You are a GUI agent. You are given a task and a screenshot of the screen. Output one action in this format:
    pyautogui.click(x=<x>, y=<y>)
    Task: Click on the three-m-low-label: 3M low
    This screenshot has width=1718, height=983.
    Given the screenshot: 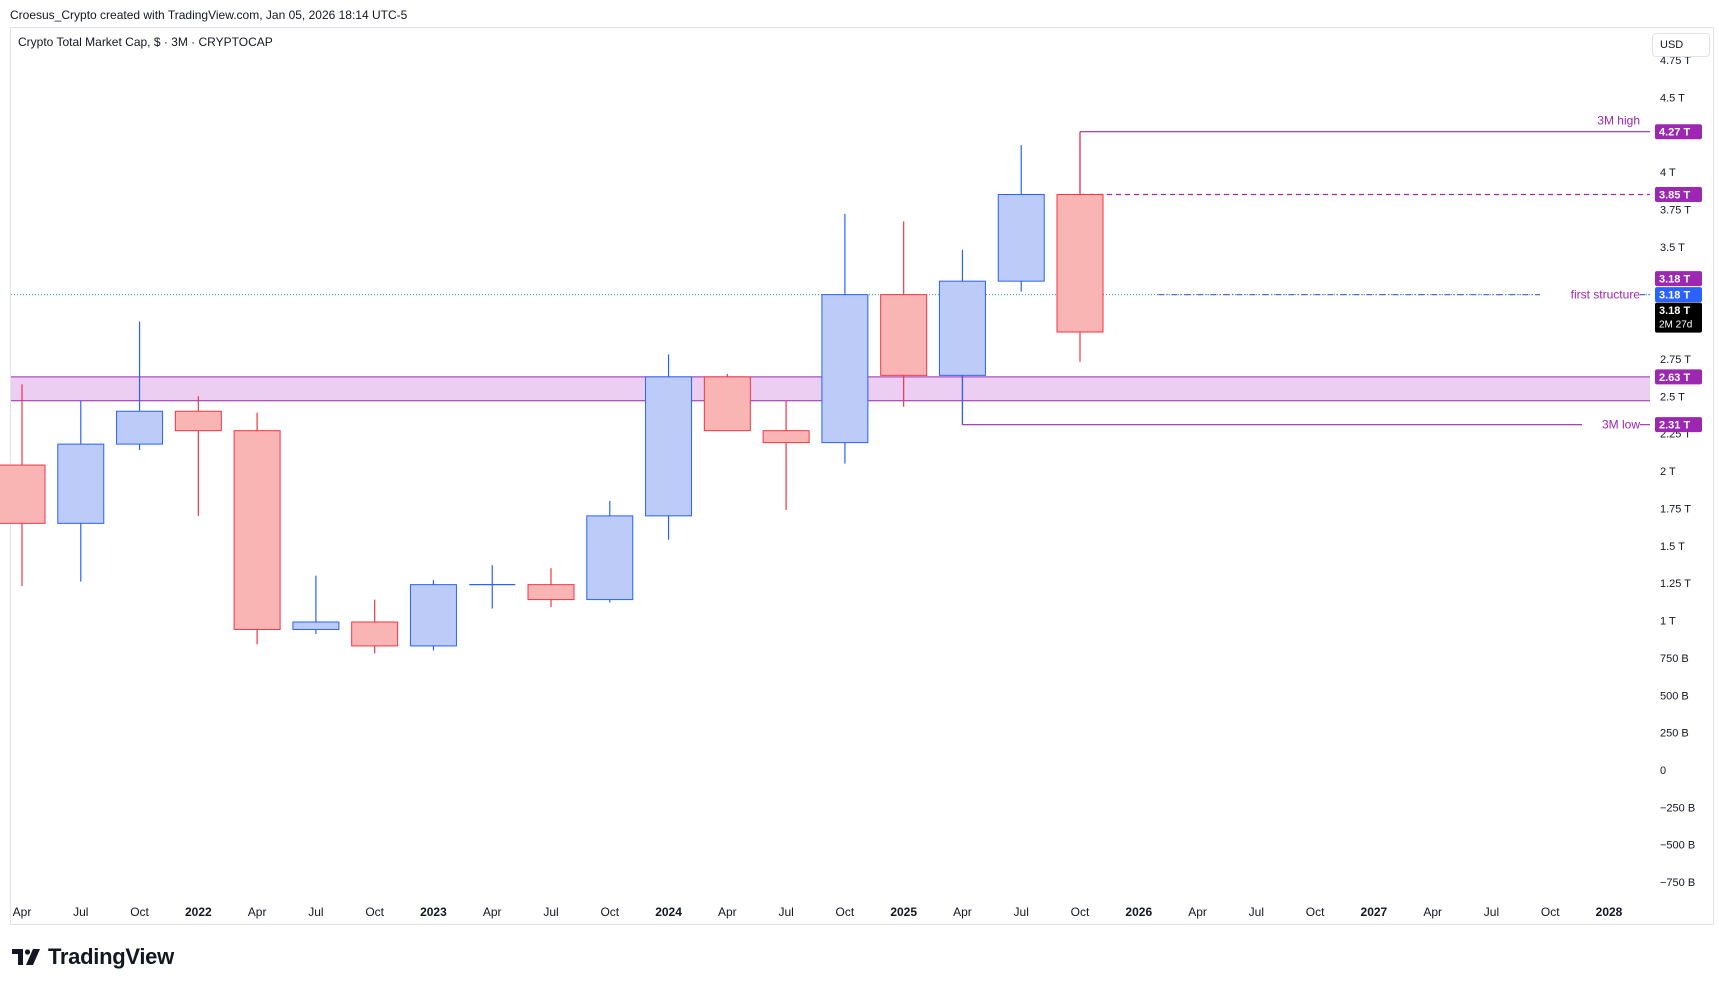 What is the action you would take?
    pyautogui.click(x=1621, y=425)
    